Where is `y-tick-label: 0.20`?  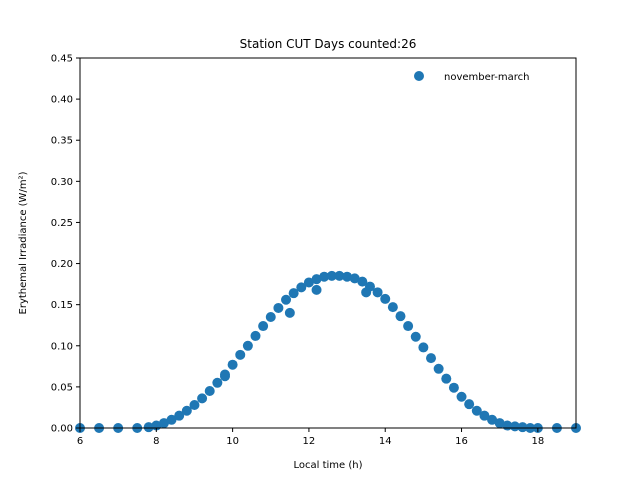 y-tick-label: 0.20 is located at coordinates (62, 264).